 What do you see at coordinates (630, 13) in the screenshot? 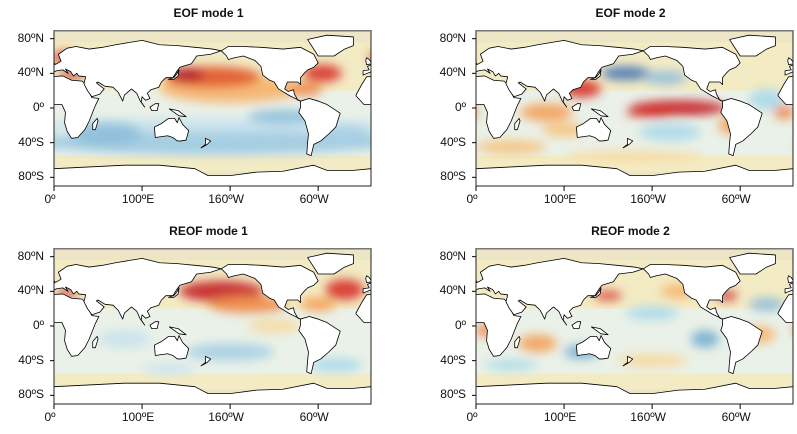
I see `panel-title: EOF mode 2` at bounding box center [630, 13].